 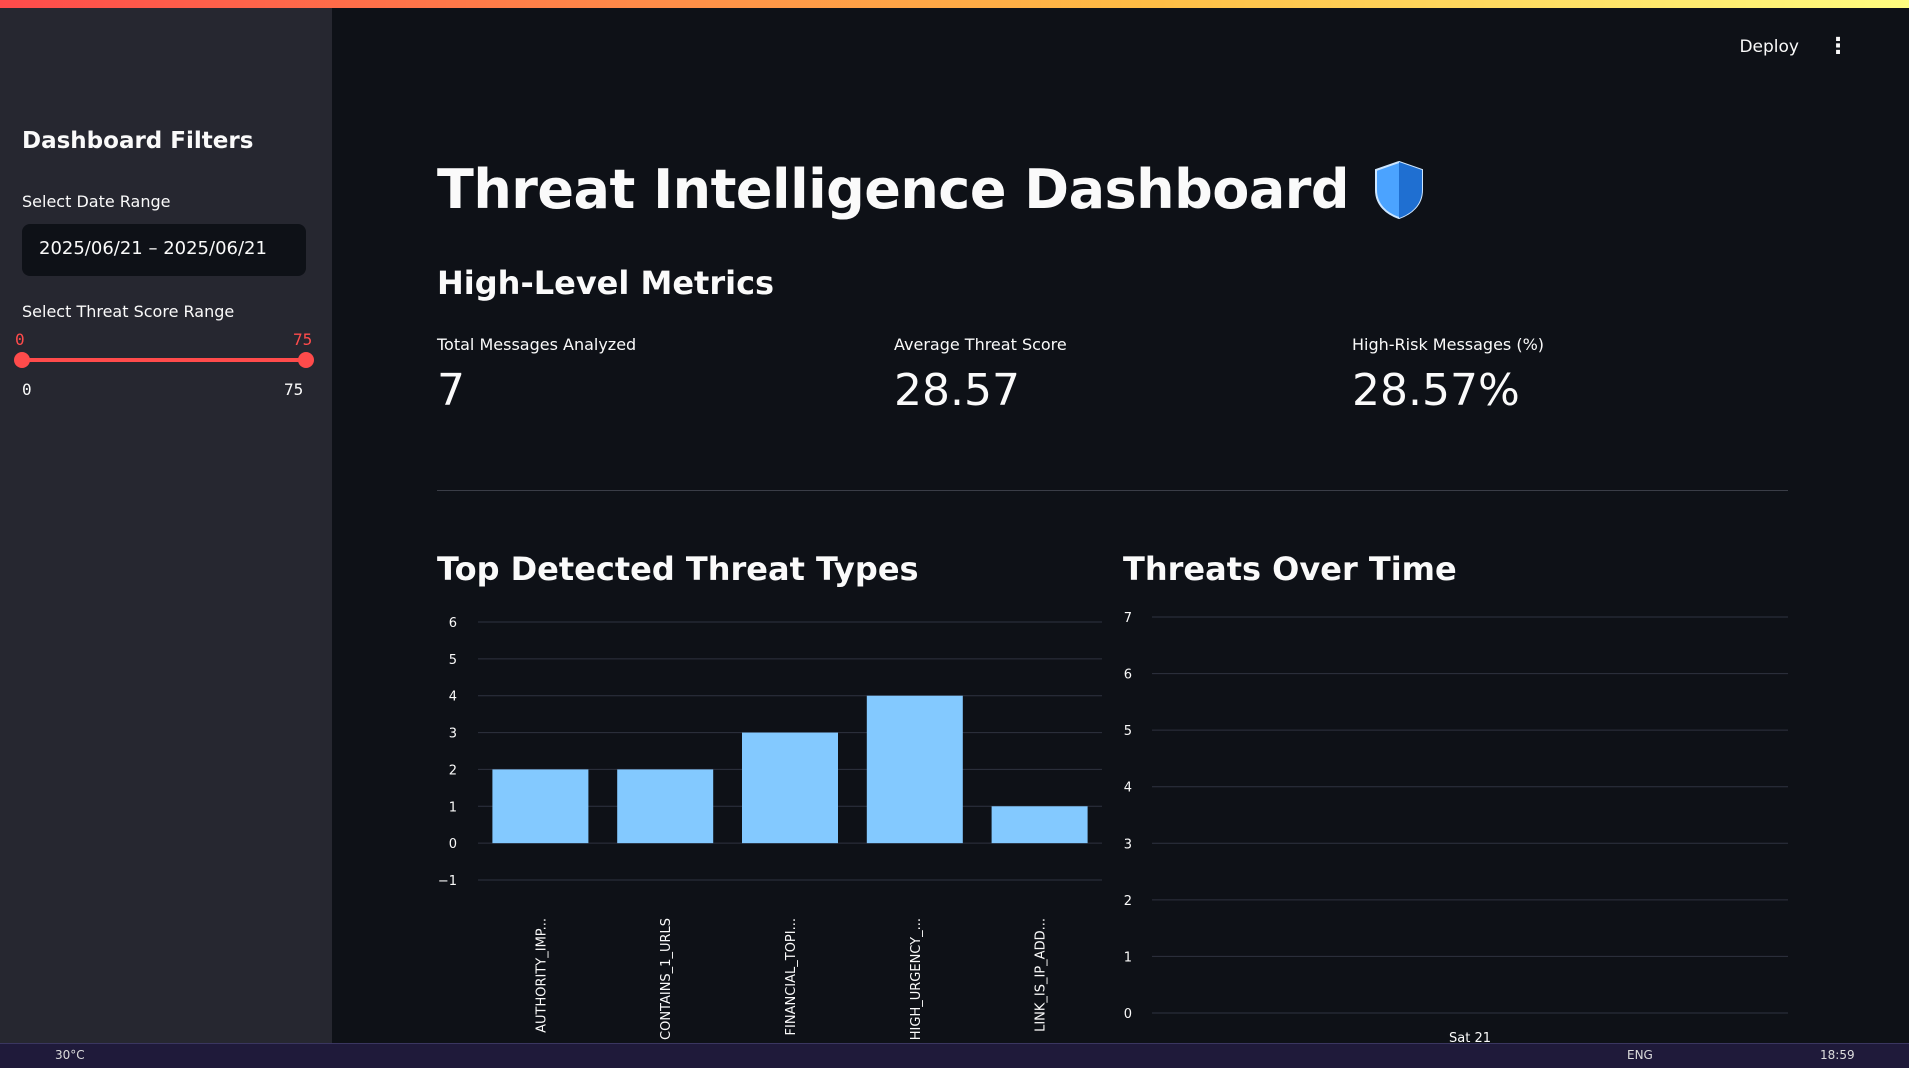 I want to click on slider-max-label: 75, so click(x=294, y=389).